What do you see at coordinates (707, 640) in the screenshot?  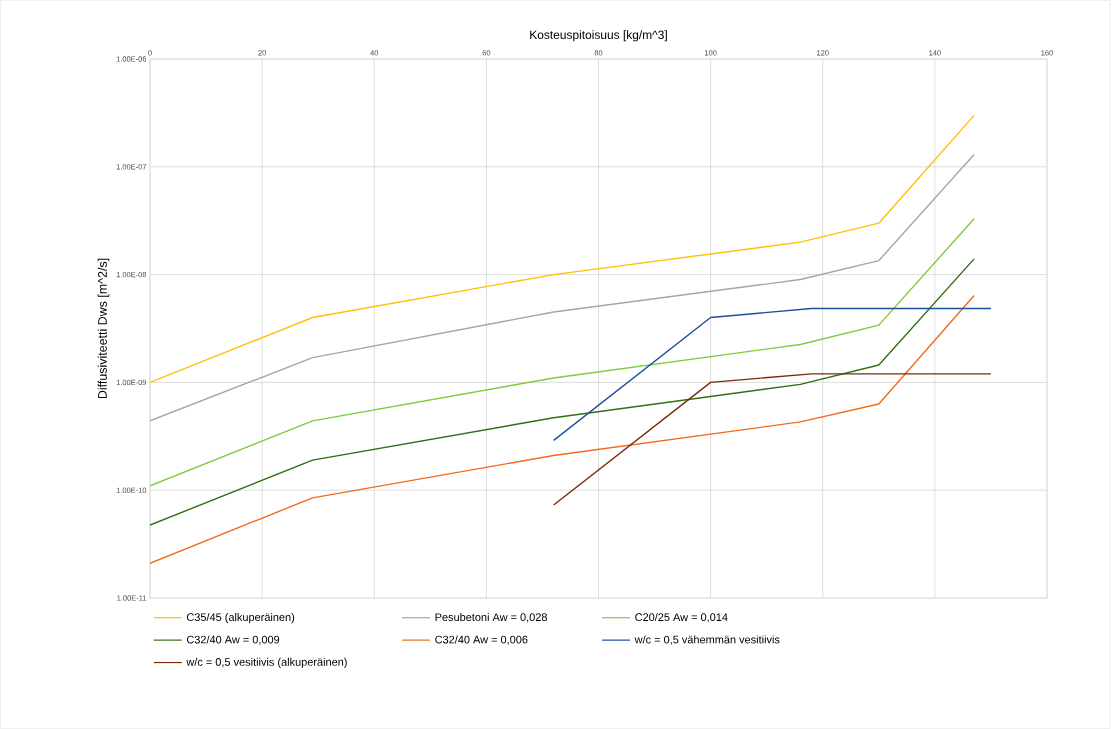 I see `legend-label: w/c = 0,5 vähemmän vesitiivis` at bounding box center [707, 640].